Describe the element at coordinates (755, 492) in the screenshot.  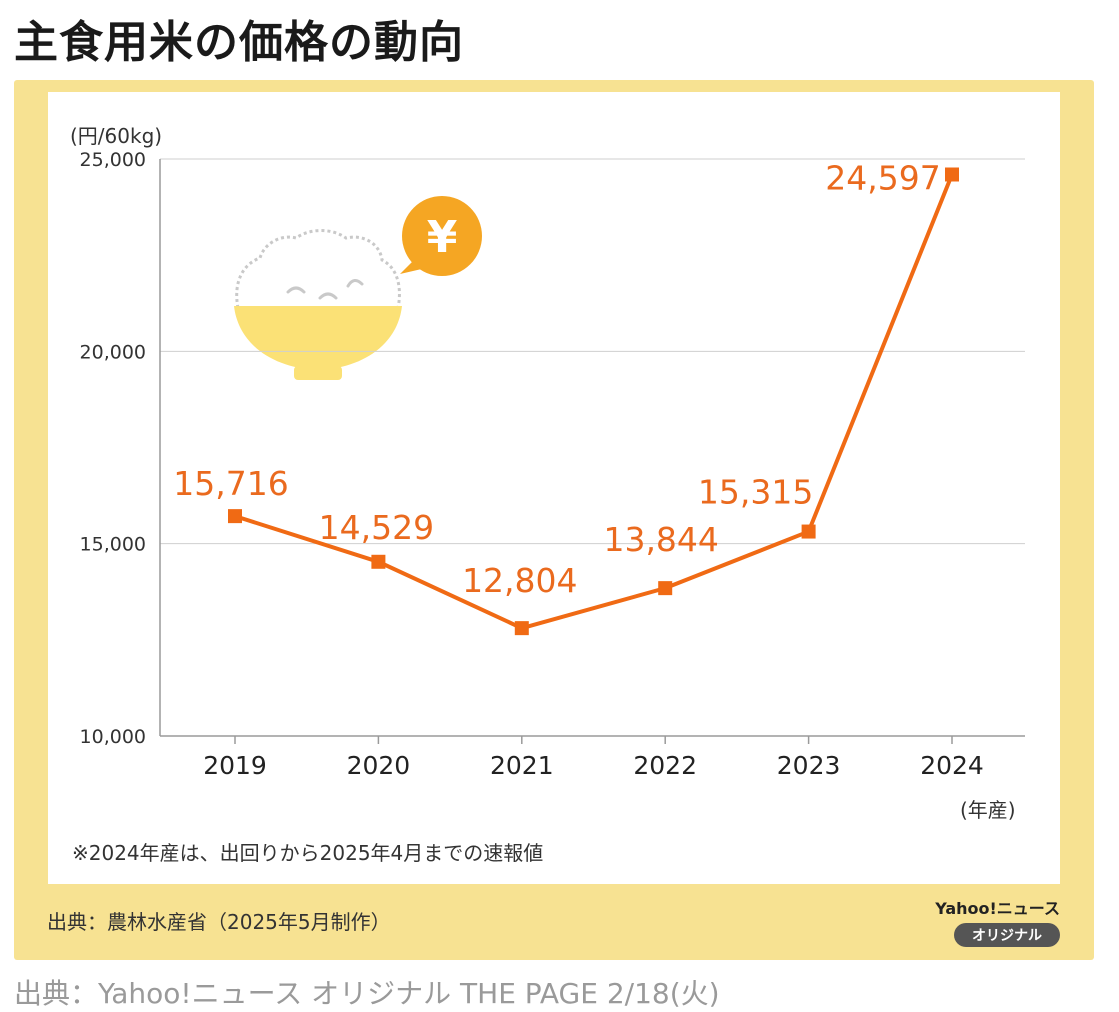
I see `data-label: 15,315` at that location.